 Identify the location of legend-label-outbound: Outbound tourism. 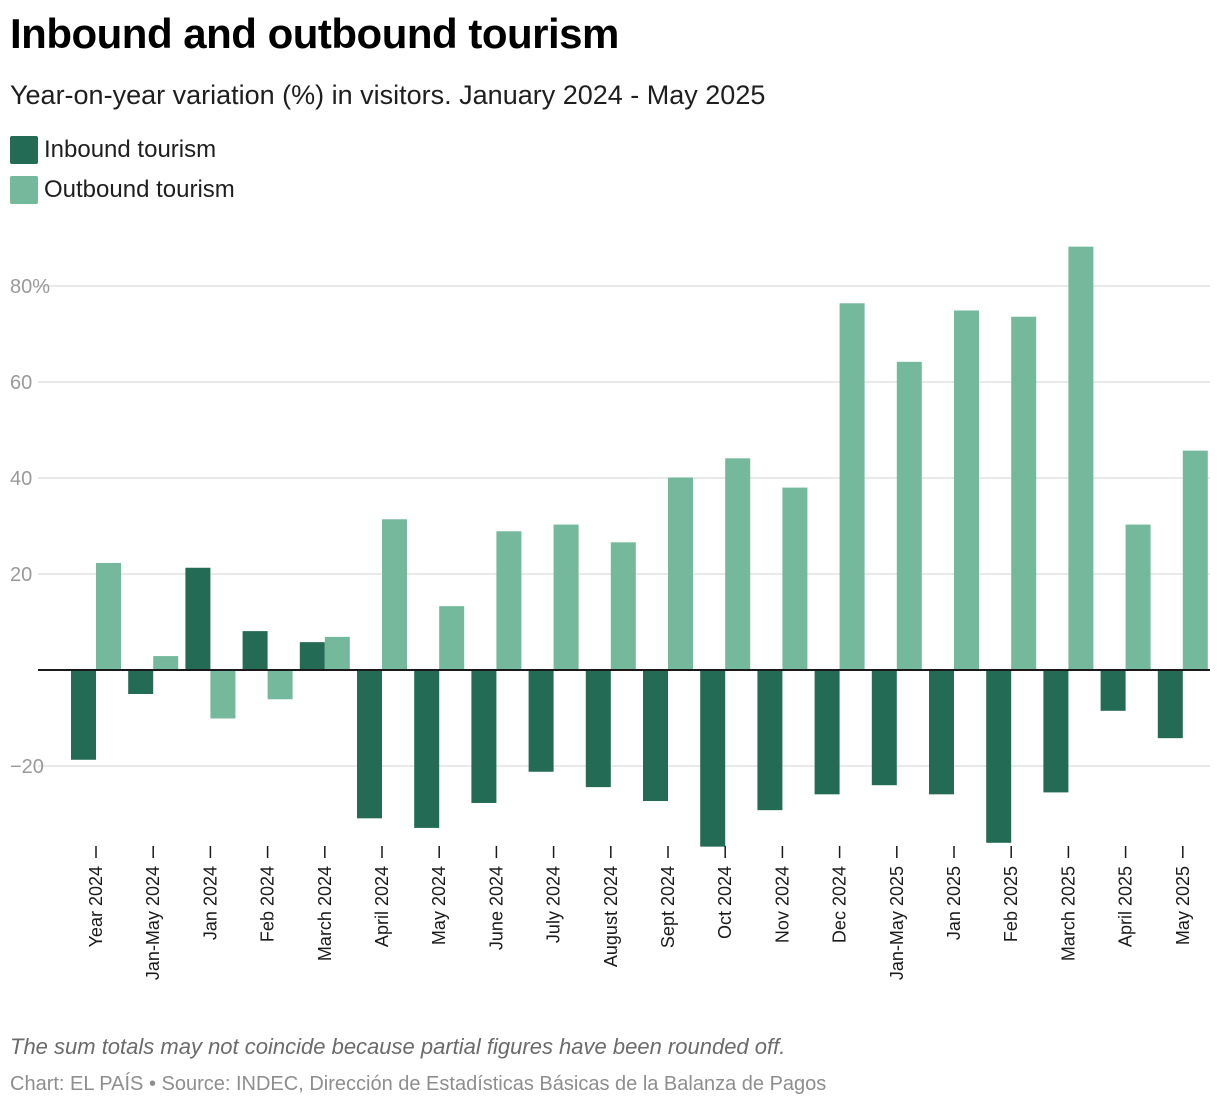
(139, 189).